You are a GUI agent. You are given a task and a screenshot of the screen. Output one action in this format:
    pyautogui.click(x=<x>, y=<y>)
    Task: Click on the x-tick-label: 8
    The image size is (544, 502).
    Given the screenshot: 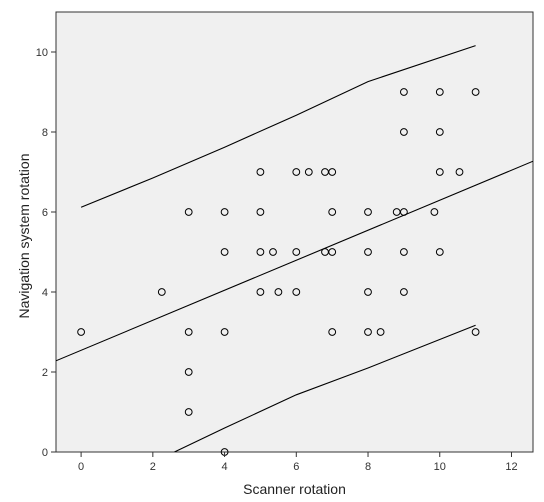 What is the action you would take?
    pyautogui.click(x=368, y=467)
    